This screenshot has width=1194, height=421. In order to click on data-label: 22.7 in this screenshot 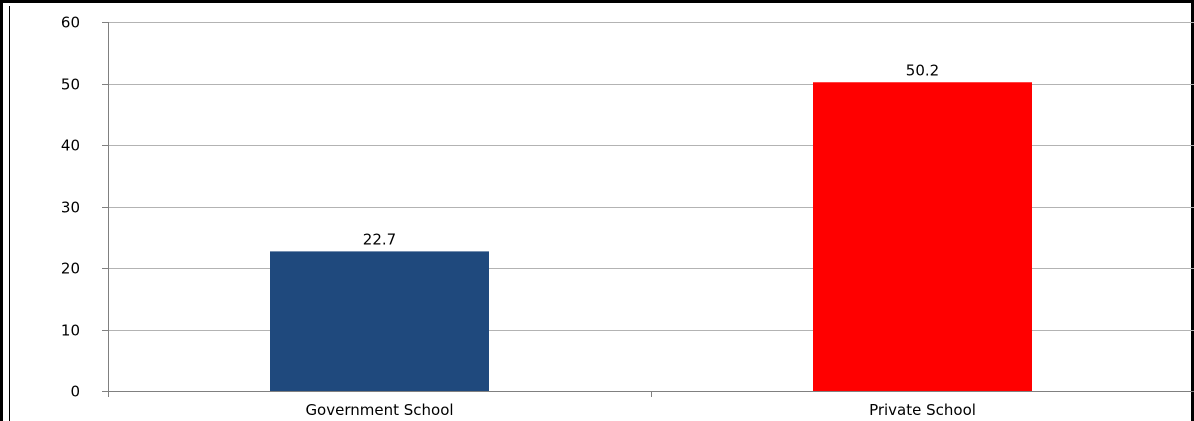, I will do `click(379, 239)`.